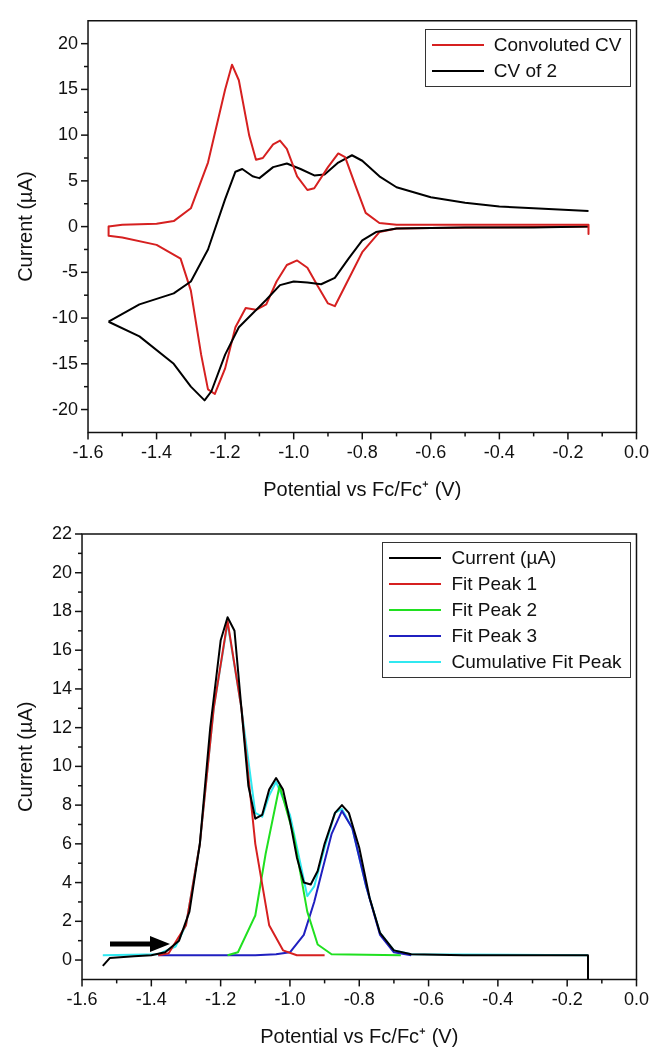 The height and width of the screenshot is (1057, 659). I want to click on y-tick-label: -10, so click(65, 317).